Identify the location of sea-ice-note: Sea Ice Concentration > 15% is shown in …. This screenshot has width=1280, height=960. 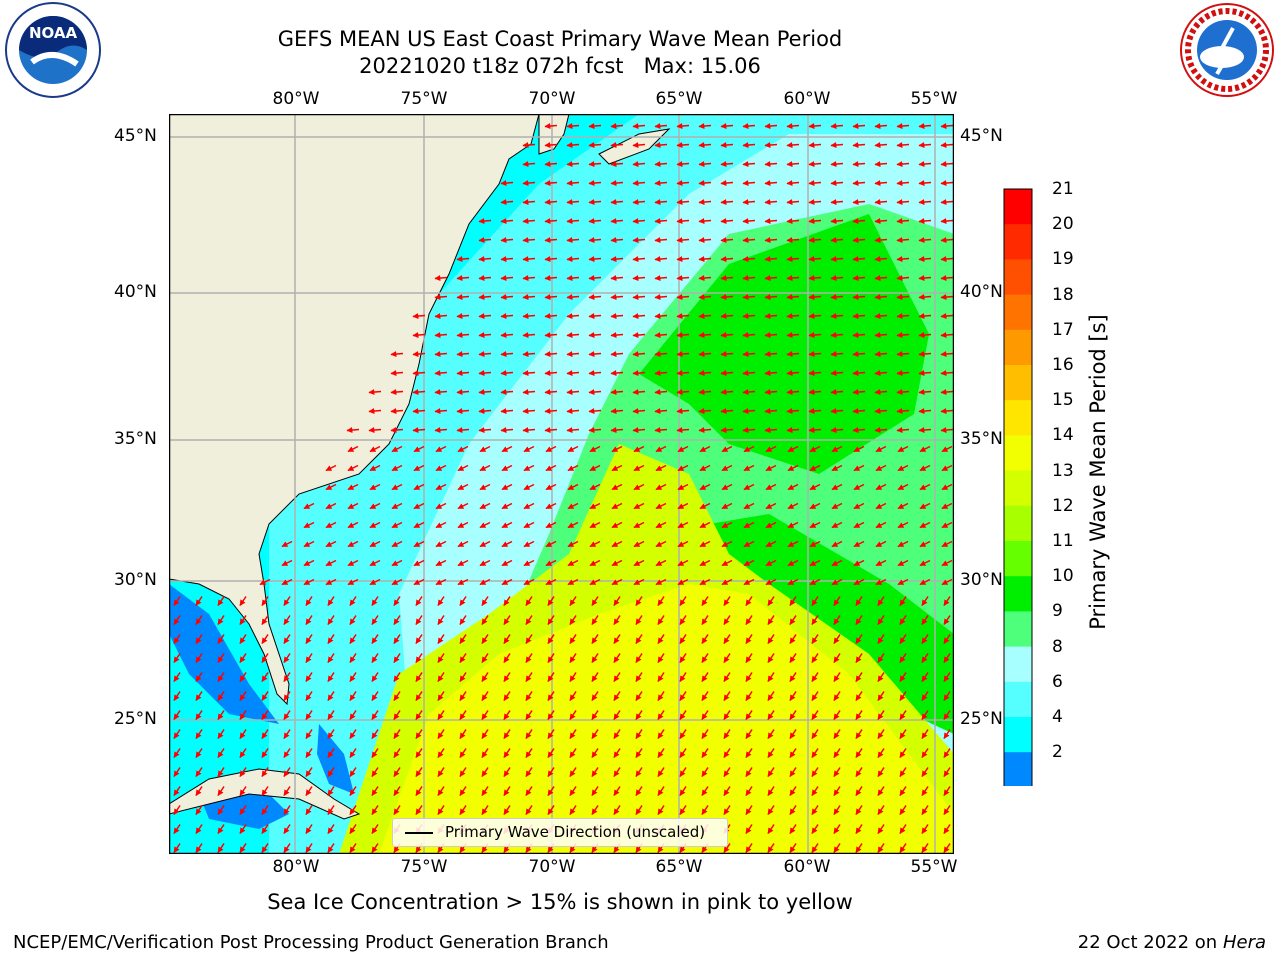
(560, 902).